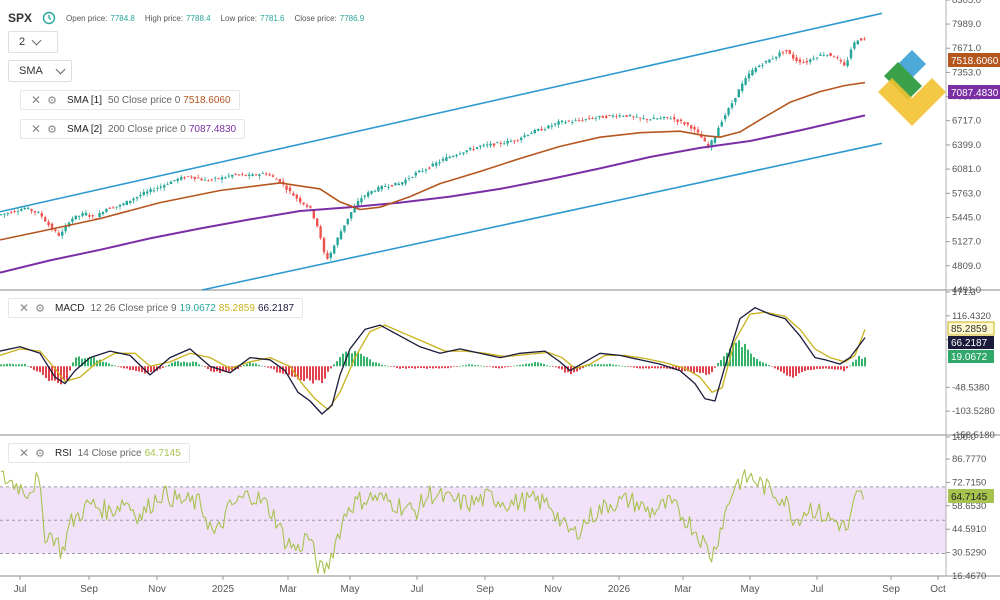 The height and width of the screenshot is (600, 1000). What do you see at coordinates (130, 100) in the screenshot?
I see `indicator-legend-sma1: ✕ ⚙ SMA [1] 50 Close price 0 7518.6060` at bounding box center [130, 100].